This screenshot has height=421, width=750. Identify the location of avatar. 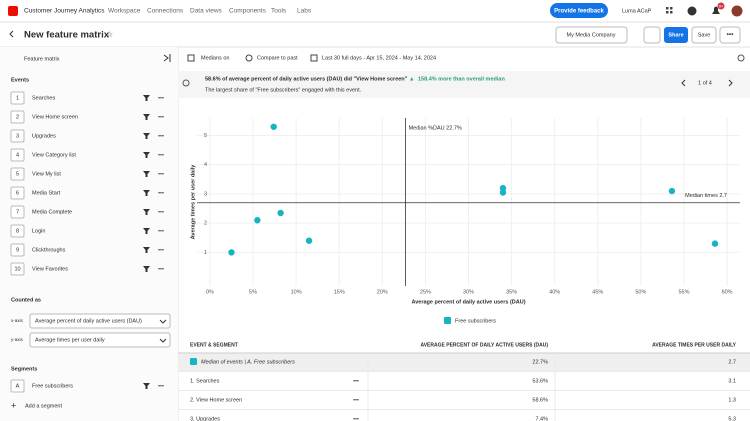
(737, 11).